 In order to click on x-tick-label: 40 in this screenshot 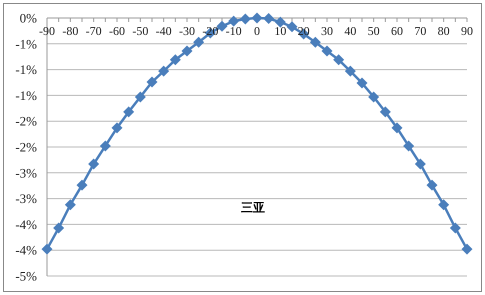, I will do `click(350, 31)`.